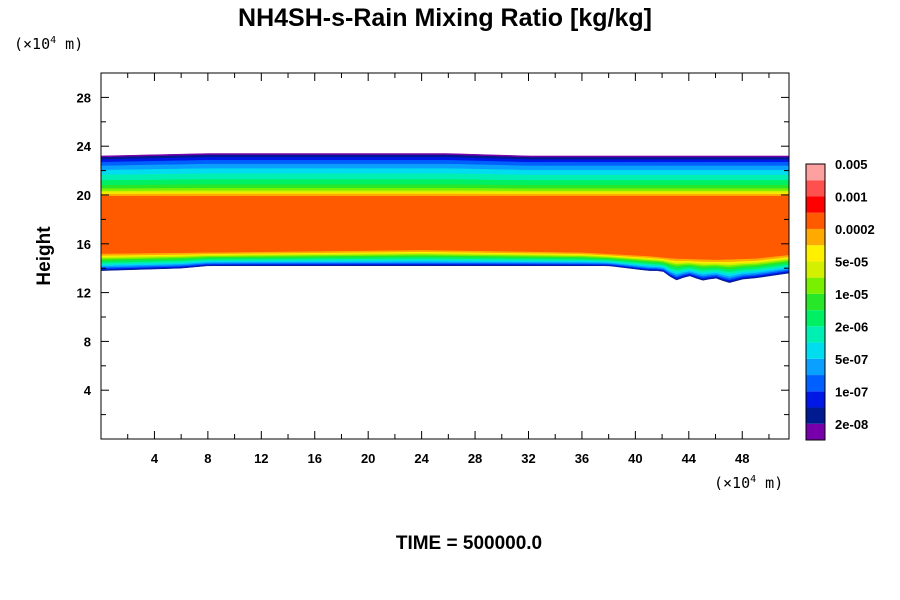 The height and width of the screenshot is (600, 900). Describe the element at coordinates (48, 44) in the screenshot. I see `y-axis-unit: (×104 m)` at that location.